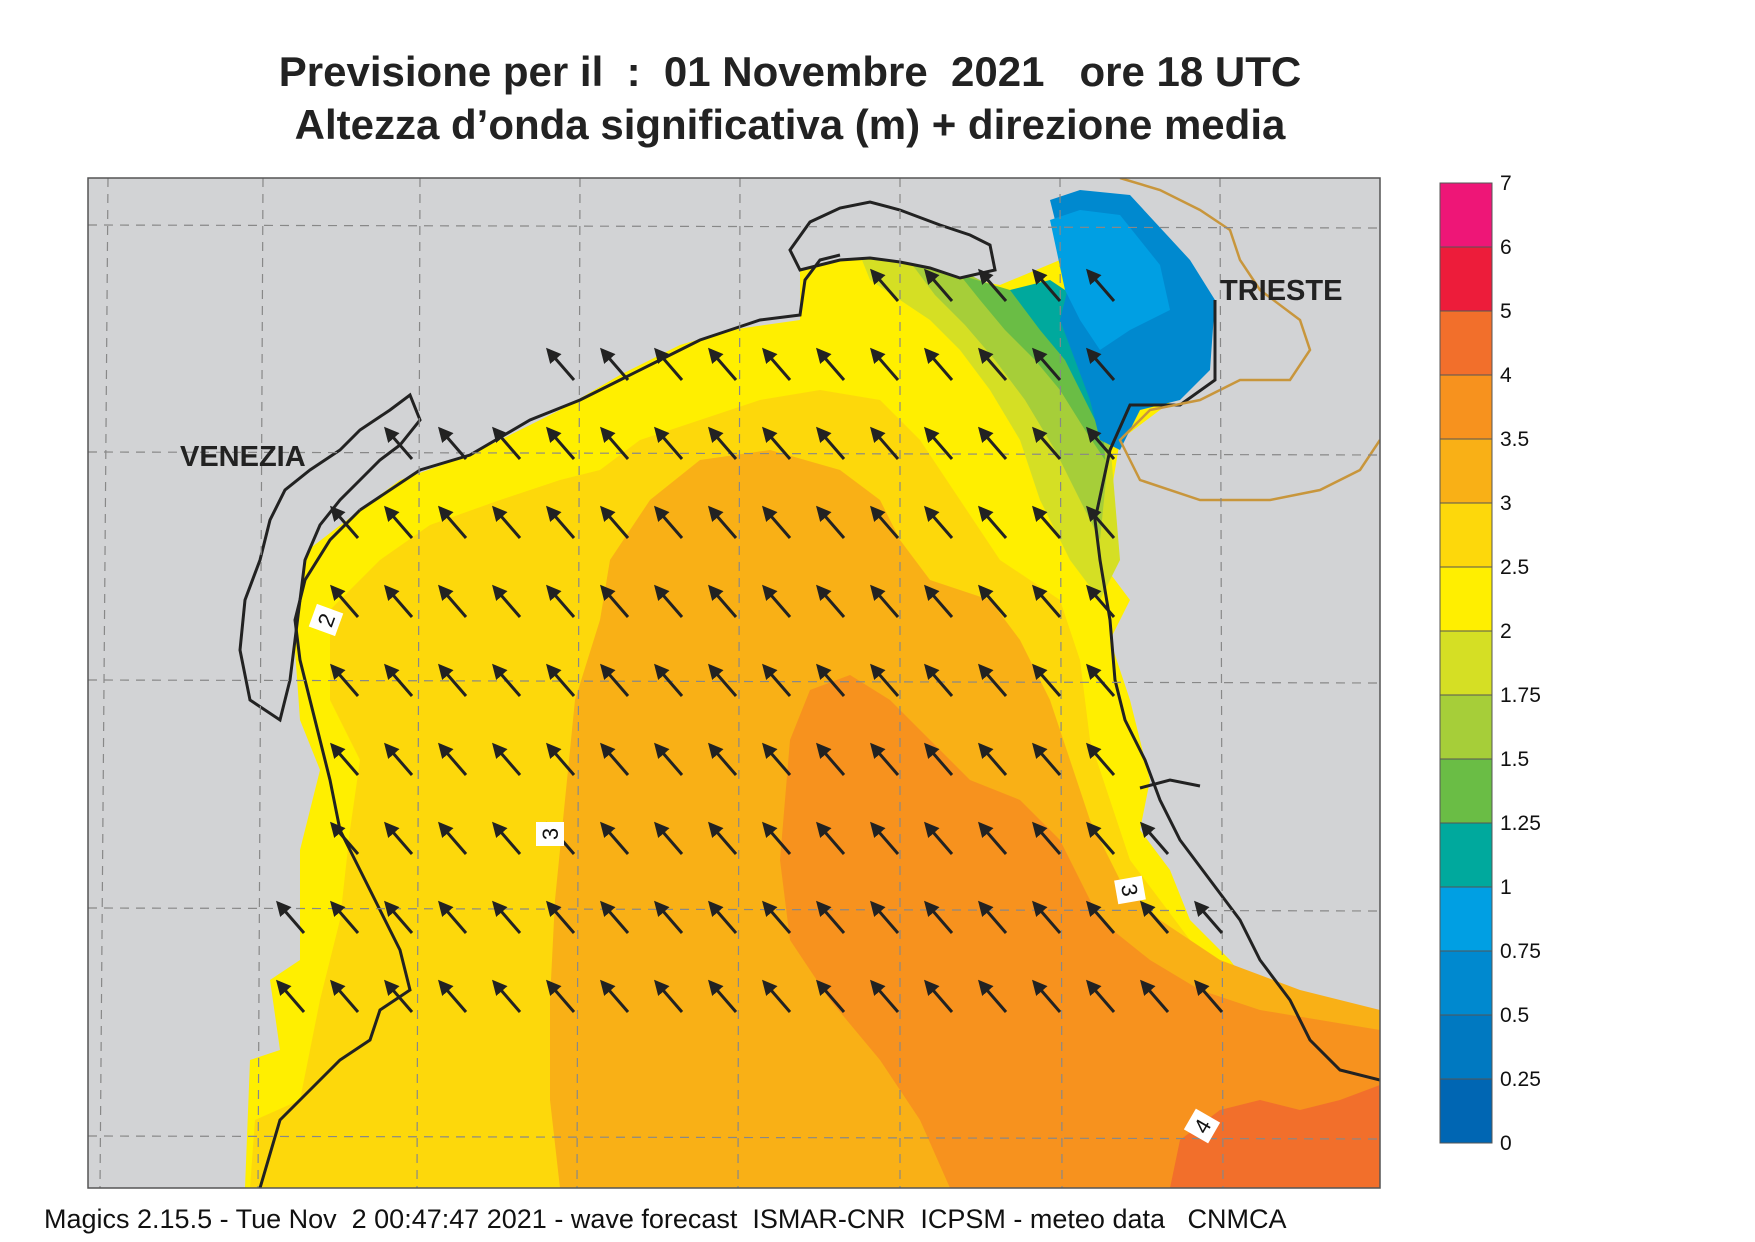 Image resolution: width=1755 pixels, height=1242 pixels. What do you see at coordinates (1080, 931) in the screenshot?
I see `sea-3.5-4` at bounding box center [1080, 931].